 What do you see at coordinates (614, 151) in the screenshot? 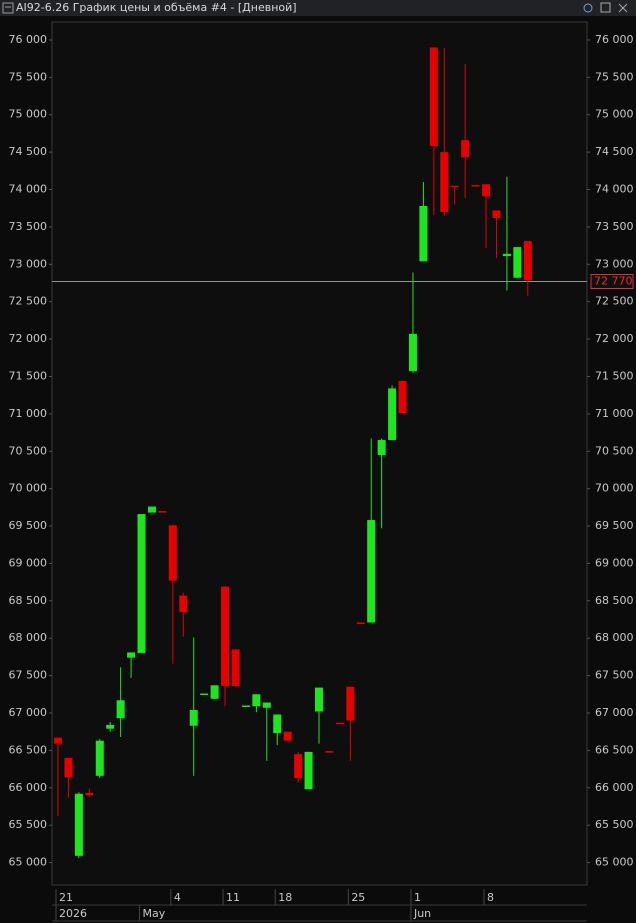
I see `y-tick-label-right: 74 500` at bounding box center [614, 151].